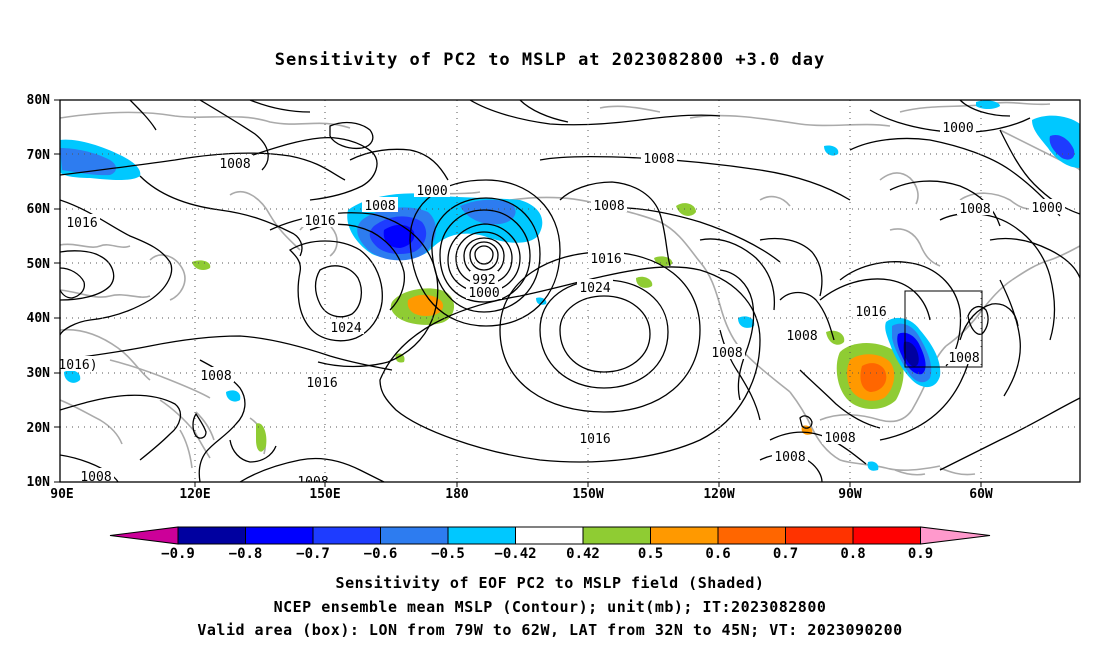  Describe the element at coordinates (39, 264) in the screenshot. I see `lat-label: 50N` at that location.